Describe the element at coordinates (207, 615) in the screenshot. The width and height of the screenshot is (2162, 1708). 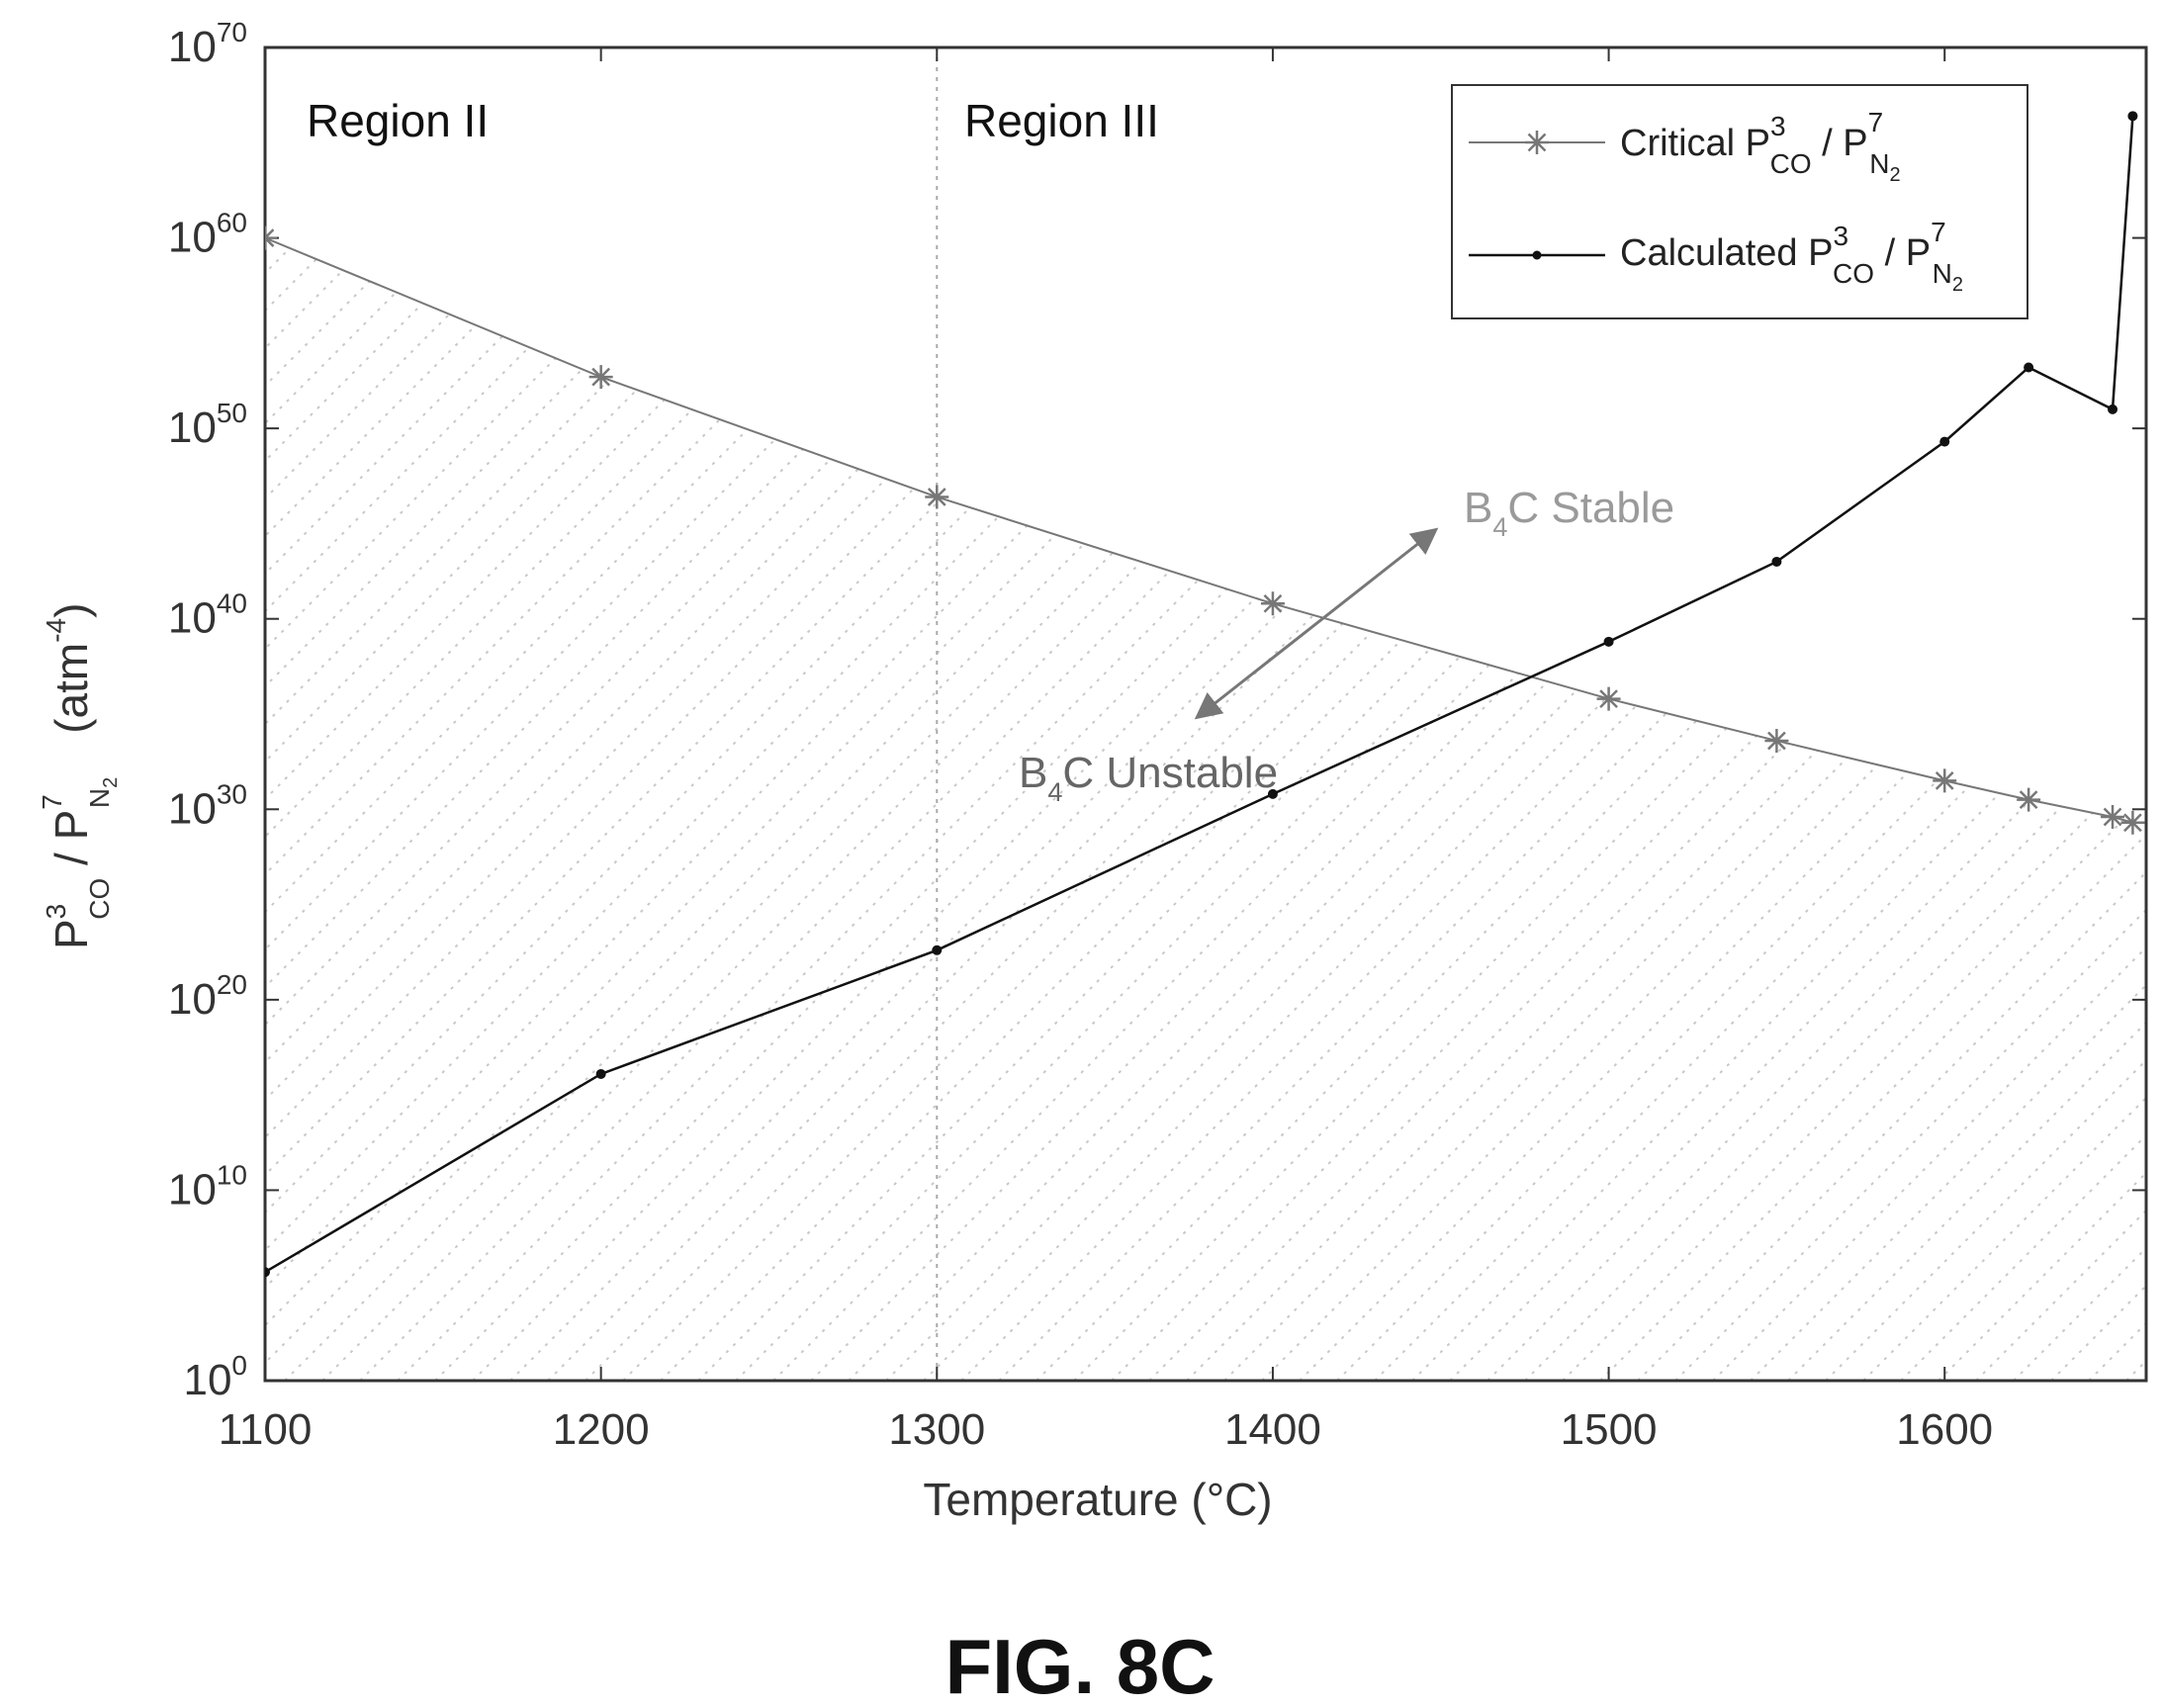
I see `y-tick-label: 1040` at that location.